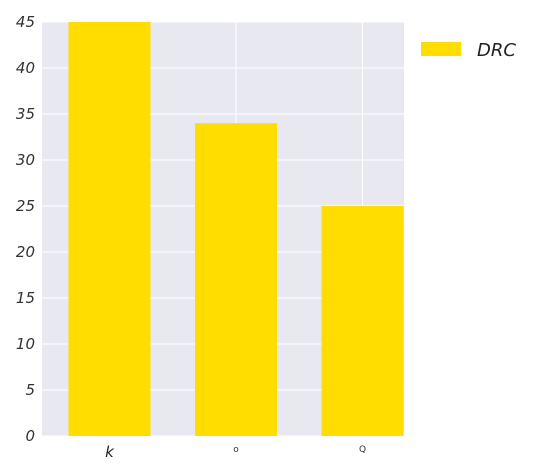 This screenshot has width=553, height=474. What do you see at coordinates (362, 450) in the screenshot?
I see `x-tick-label: Q` at bounding box center [362, 450].